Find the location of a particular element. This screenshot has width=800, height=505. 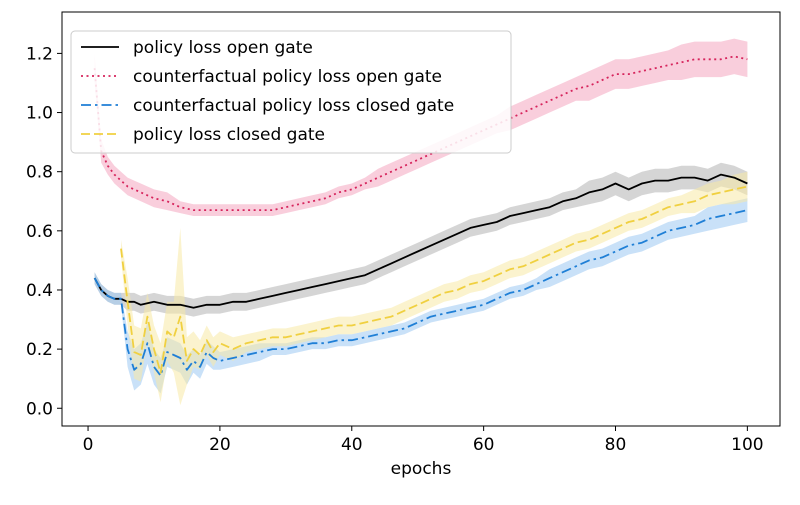

x-tick-label: 80 is located at coordinates (616, 445).